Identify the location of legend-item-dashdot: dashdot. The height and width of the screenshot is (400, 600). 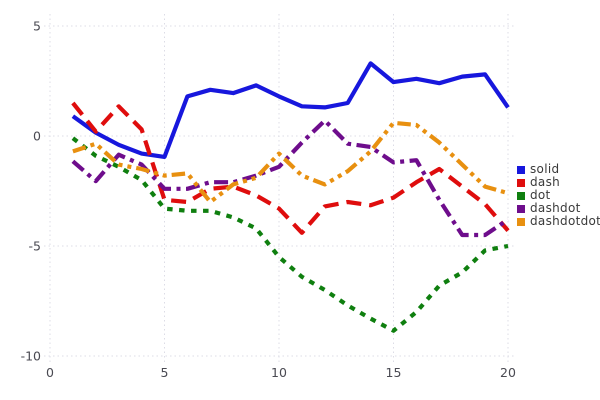
(558, 208).